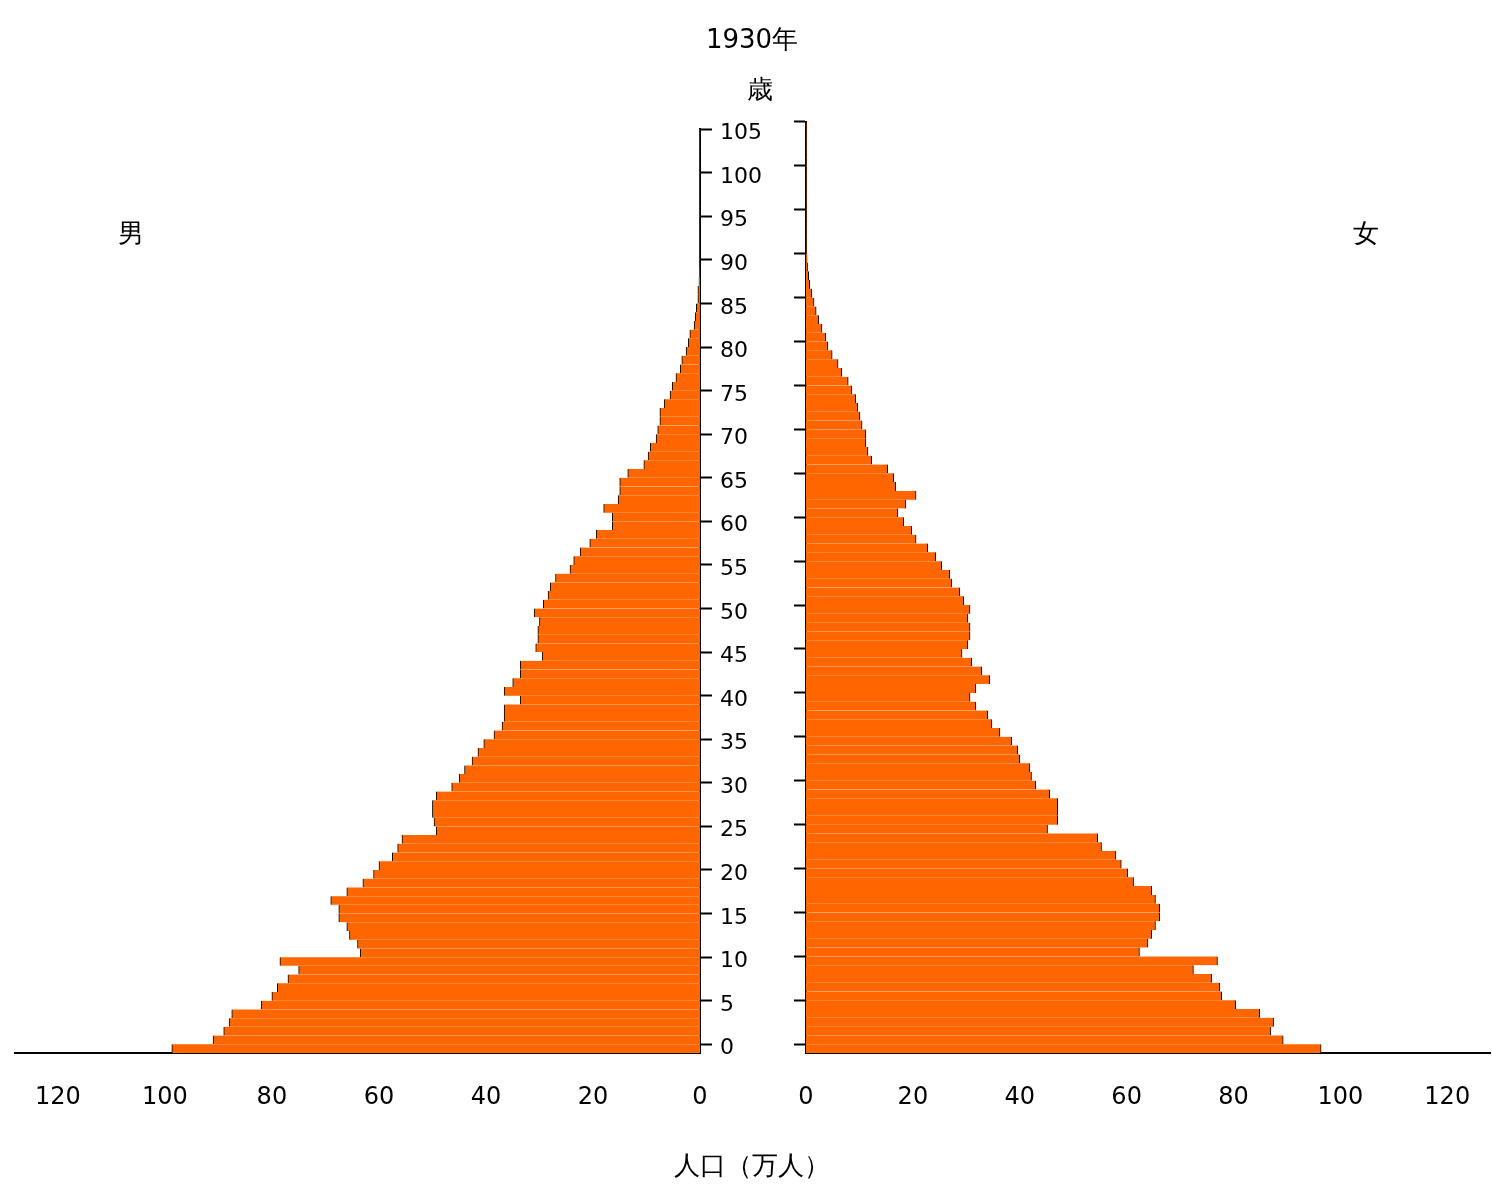 The width and height of the screenshot is (1492, 1185). I want to click on y-tick-label: 60, so click(734, 524).